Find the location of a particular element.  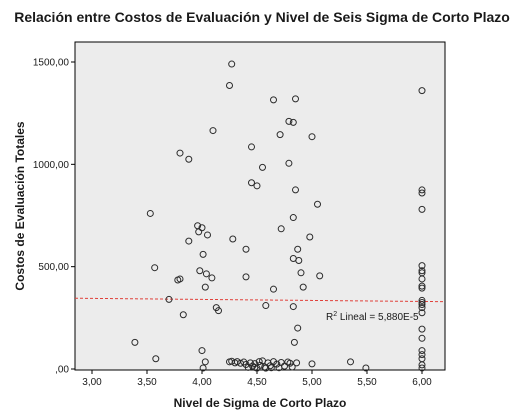

r-squared-value: Lineal = 5,880E-5 is located at coordinates (378, 317).